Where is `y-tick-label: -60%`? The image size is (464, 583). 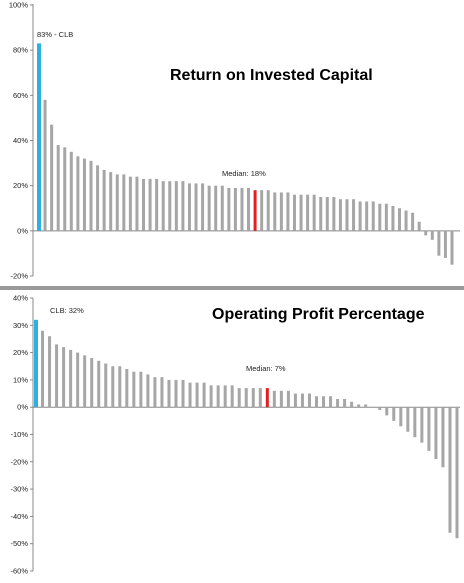
y-tick-label: -60% is located at coordinates (19, 571).